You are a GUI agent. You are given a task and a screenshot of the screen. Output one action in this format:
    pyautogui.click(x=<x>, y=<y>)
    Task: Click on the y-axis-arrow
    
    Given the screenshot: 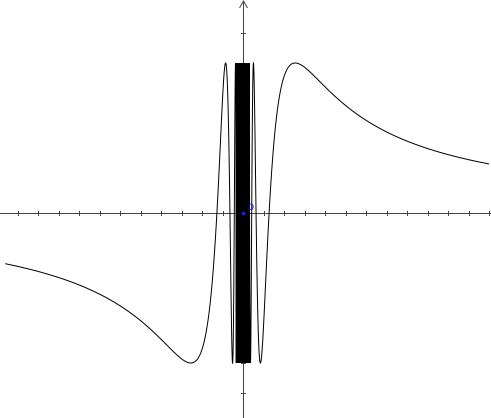 What is the action you would take?
    pyautogui.click(x=243, y=4)
    